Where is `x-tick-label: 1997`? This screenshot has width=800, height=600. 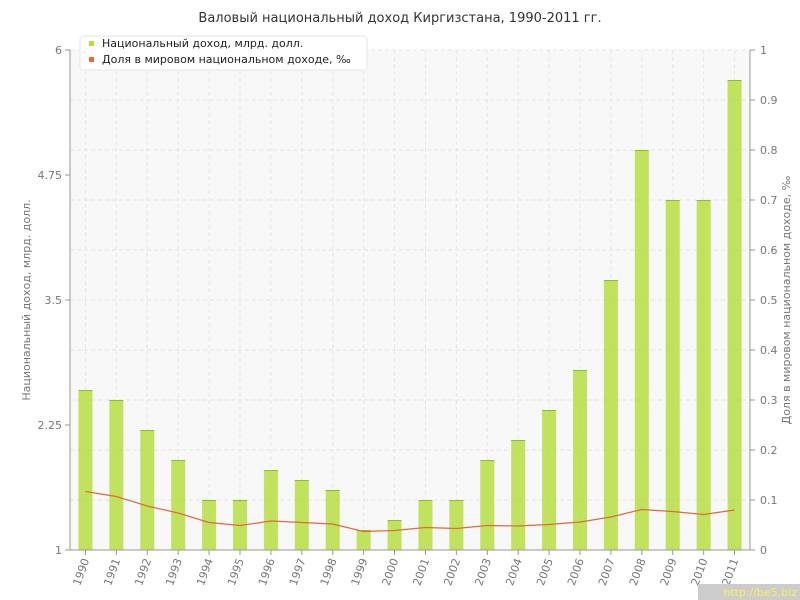
x-tick-label: 1997 is located at coordinates (298, 572).